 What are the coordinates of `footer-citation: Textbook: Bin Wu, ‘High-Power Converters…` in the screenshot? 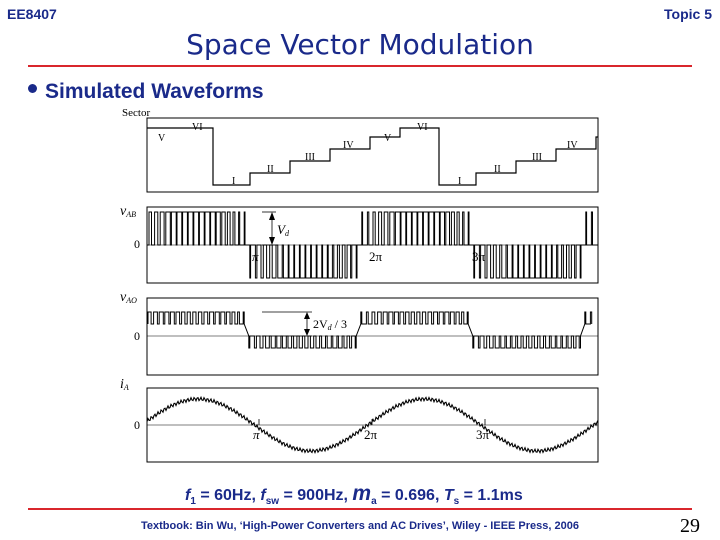 It's located at (360, 526).